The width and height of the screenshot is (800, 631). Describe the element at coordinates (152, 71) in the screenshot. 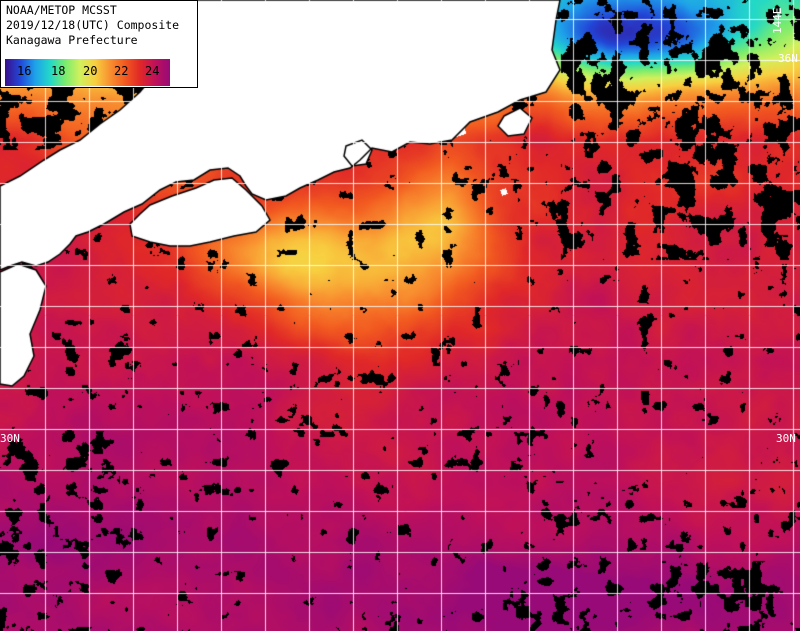

I see `colorbar-tick: 24` at that location.